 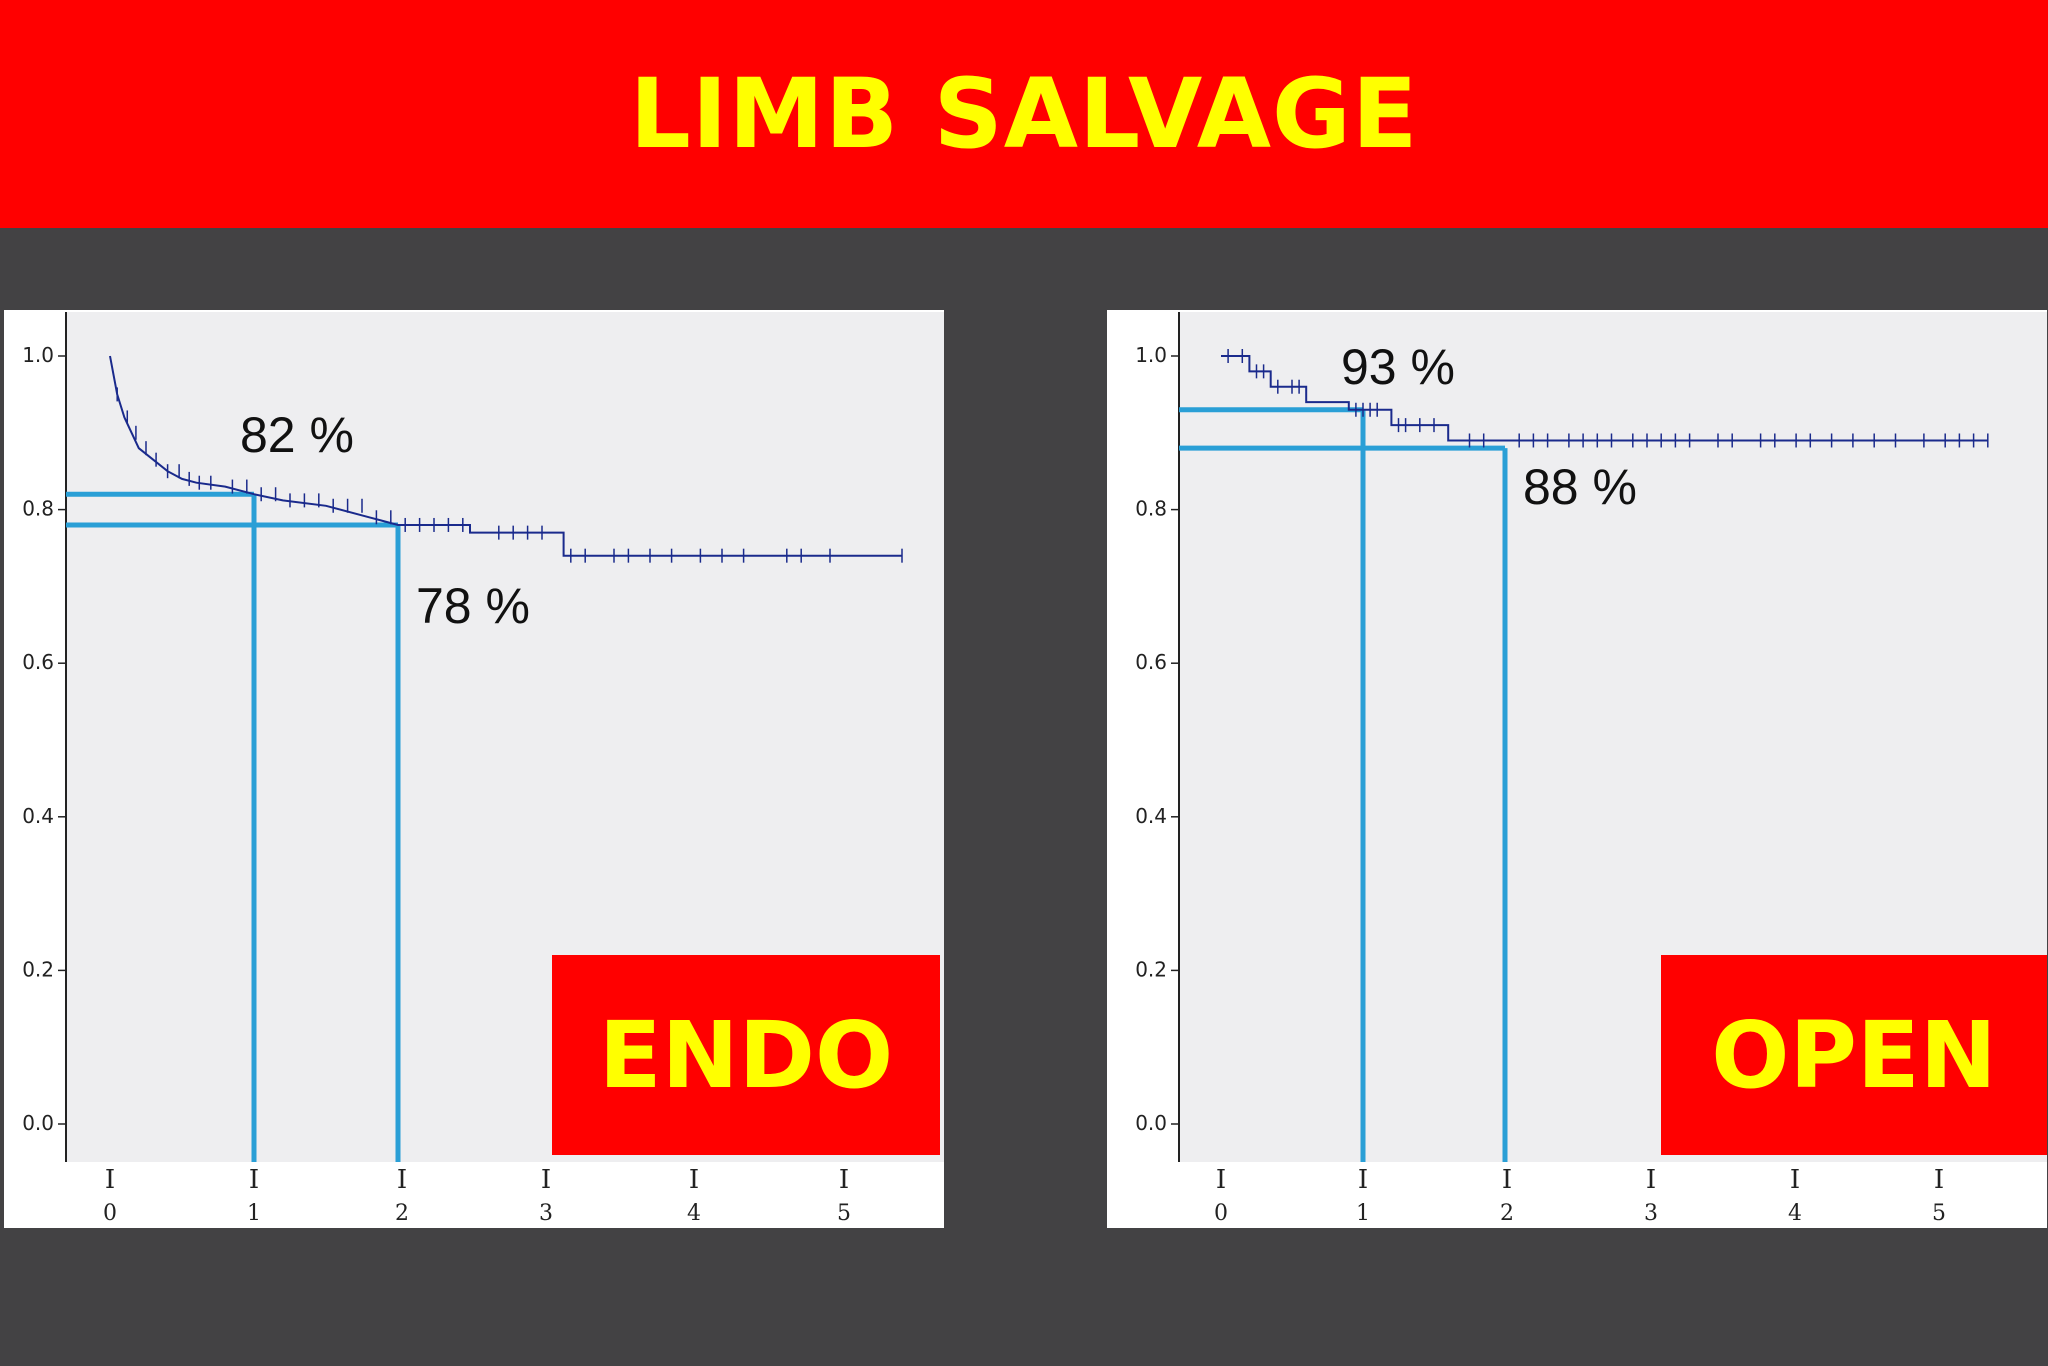 What do you see at coordinates (1398, 367) in the screenshot?
I see `annotation-label-1: 93 %` at bounding box center [1398, 367].